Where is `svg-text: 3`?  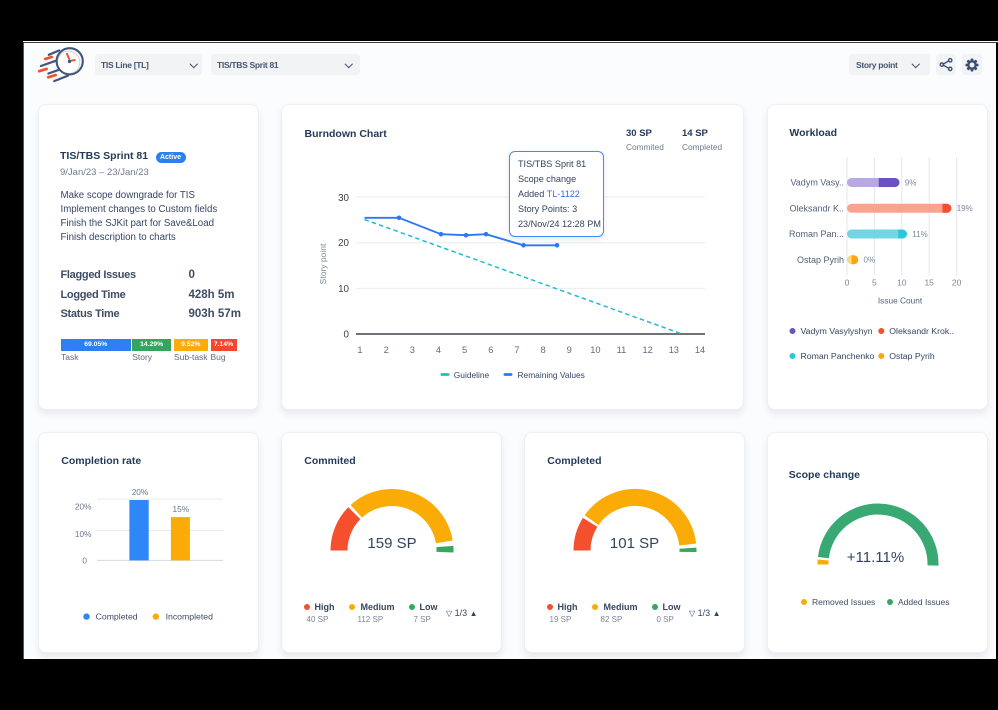 svg-text: 3 is located at coordinates (412, 350).